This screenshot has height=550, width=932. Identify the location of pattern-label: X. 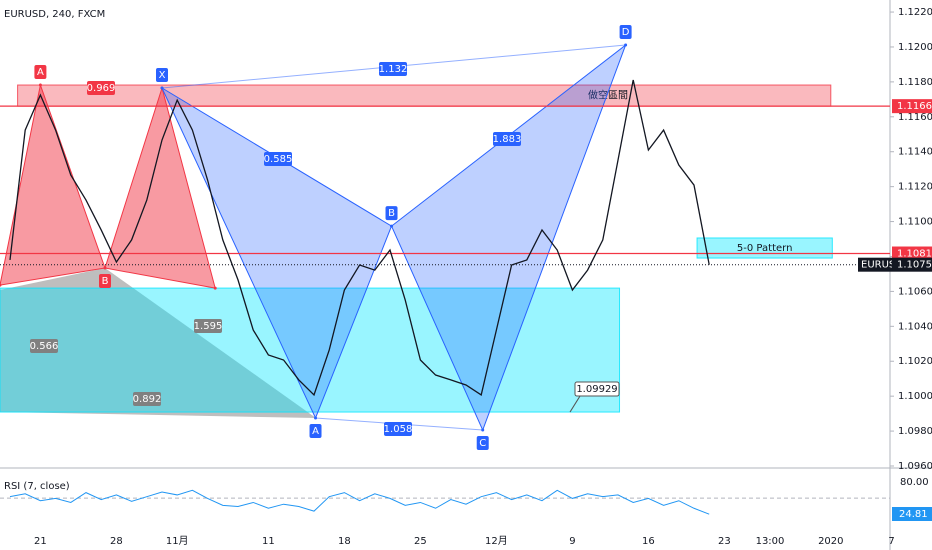
(162, 75).